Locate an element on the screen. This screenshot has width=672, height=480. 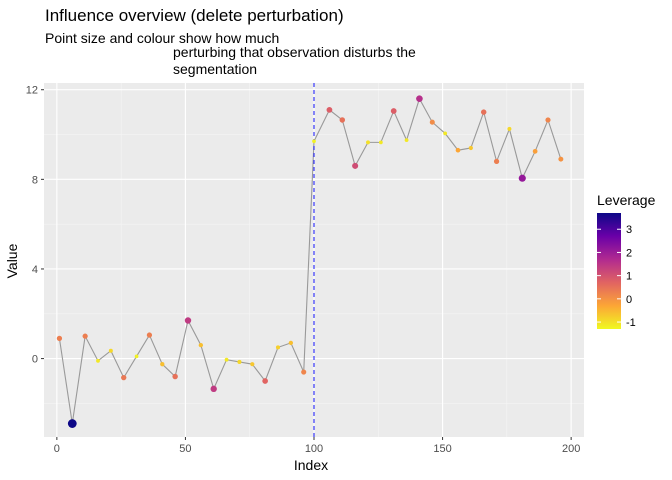
y-tick-label: 8 is located at coordinates (35, 180).